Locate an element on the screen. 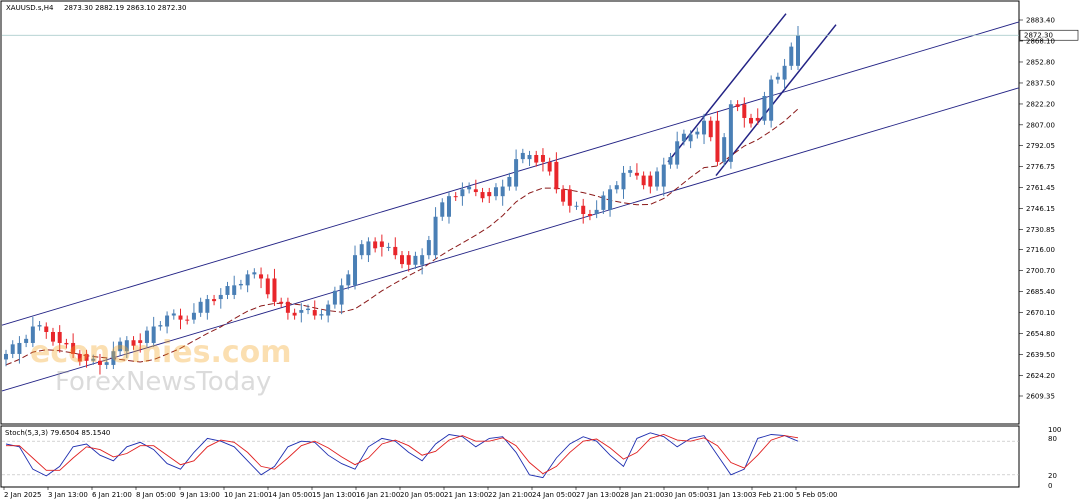 The height and width of the screenshot is (503, 1080). time-tick-label: 5 Feb 05:00 is located at coordinates (816, 495).